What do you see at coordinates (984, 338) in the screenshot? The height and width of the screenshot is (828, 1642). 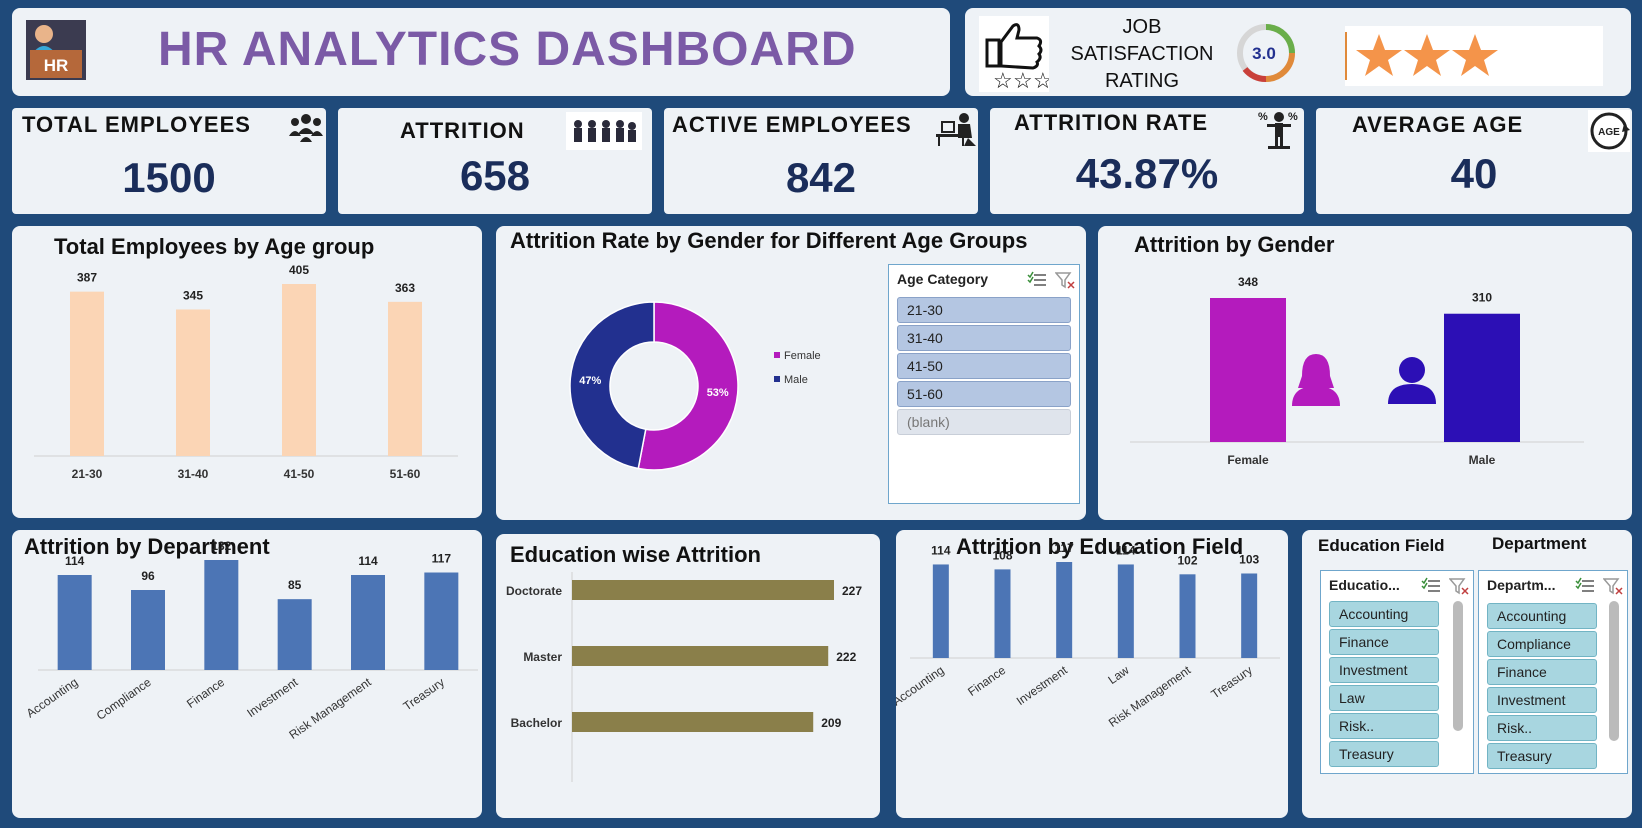 I see `slicer-item: 31-40` at bounding box center [984, 338].